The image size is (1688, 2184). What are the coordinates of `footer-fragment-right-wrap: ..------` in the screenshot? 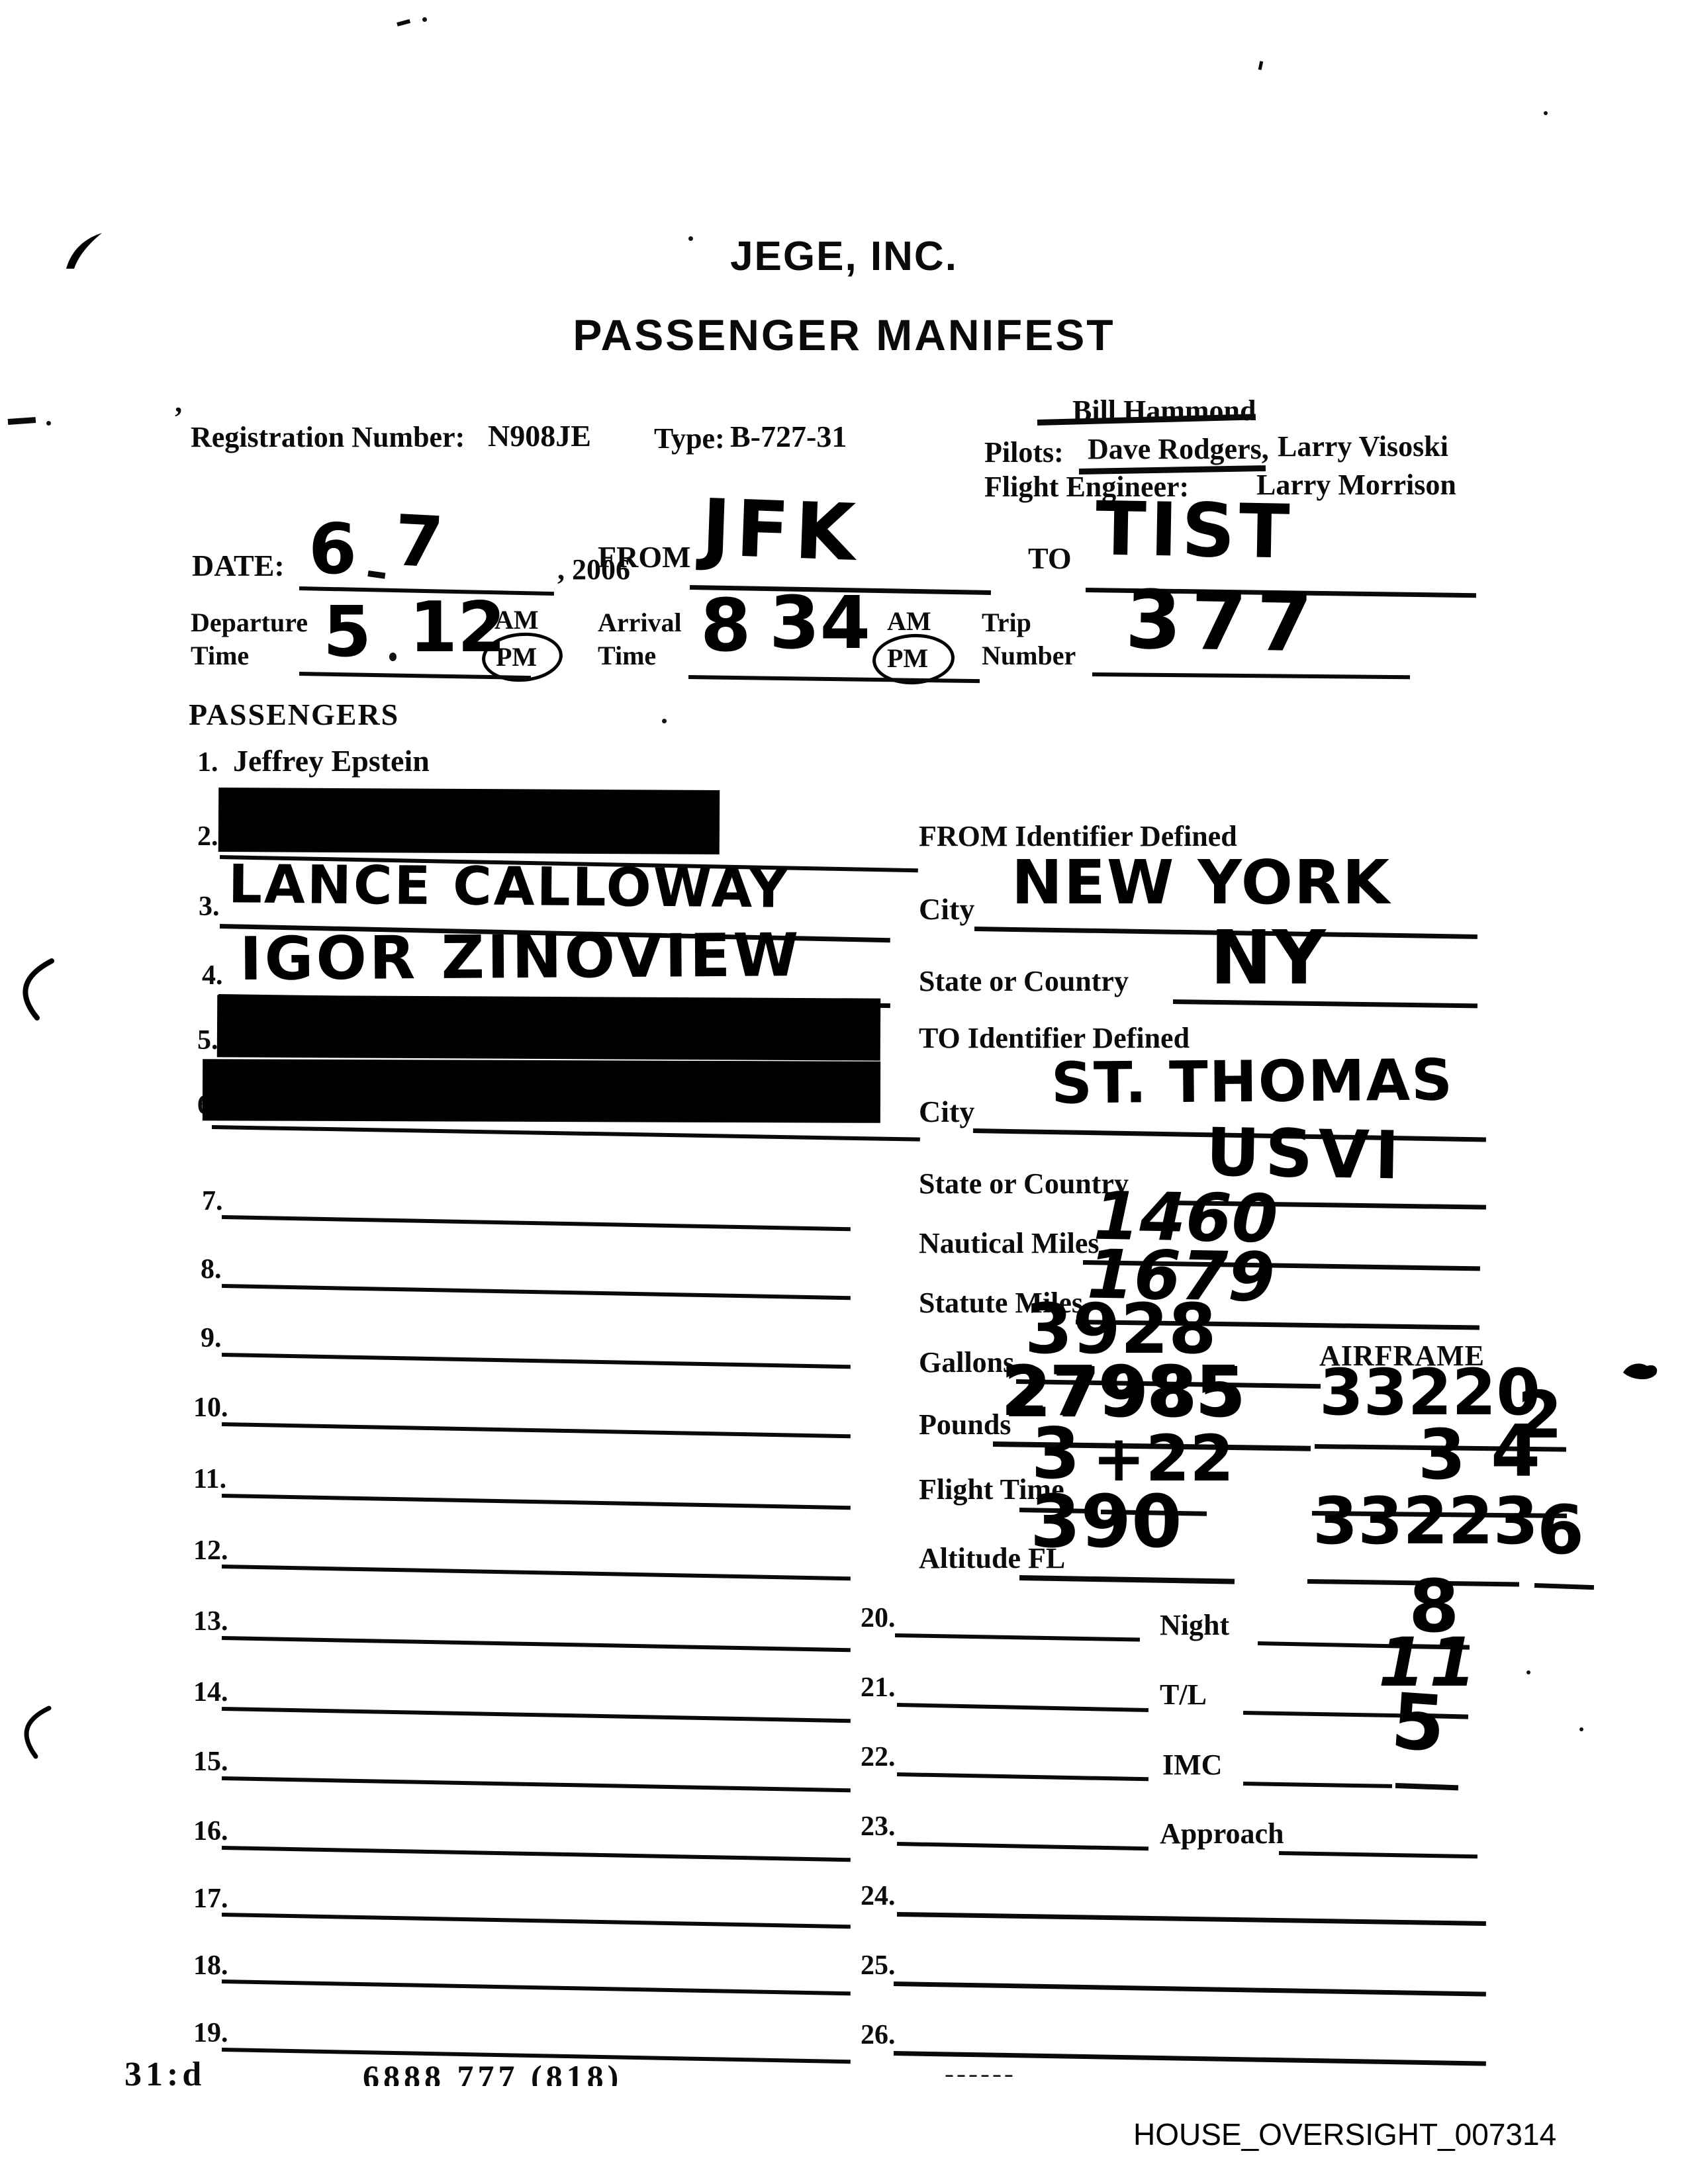 It's located at (1018, 2068).